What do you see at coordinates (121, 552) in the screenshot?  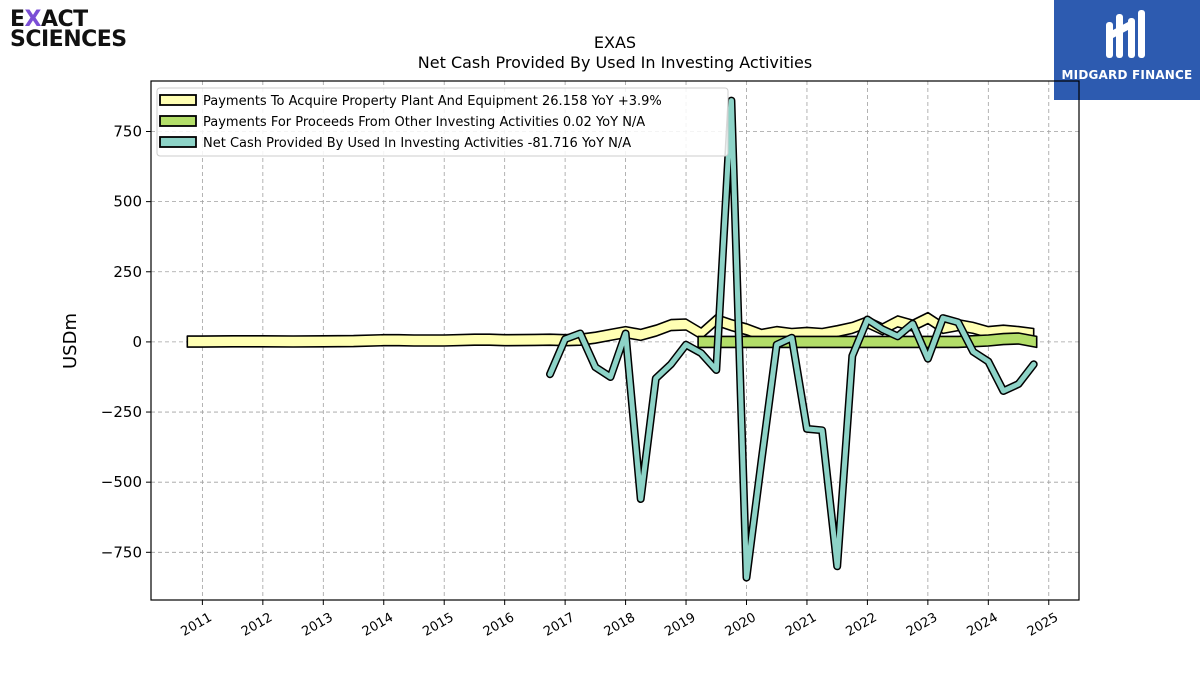 I see `y-tick-label: −750` at bounding box center [121, 552].